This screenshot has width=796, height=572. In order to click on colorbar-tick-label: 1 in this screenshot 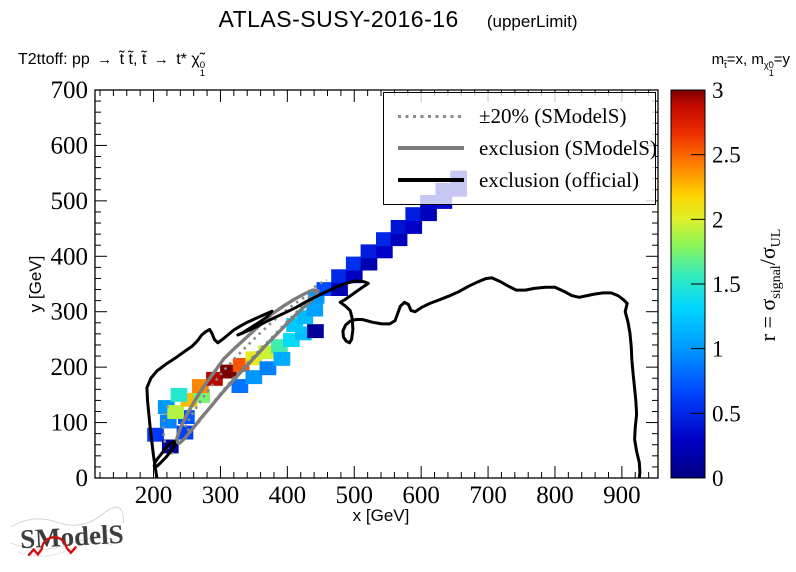, I will do `click(718, 349)`.